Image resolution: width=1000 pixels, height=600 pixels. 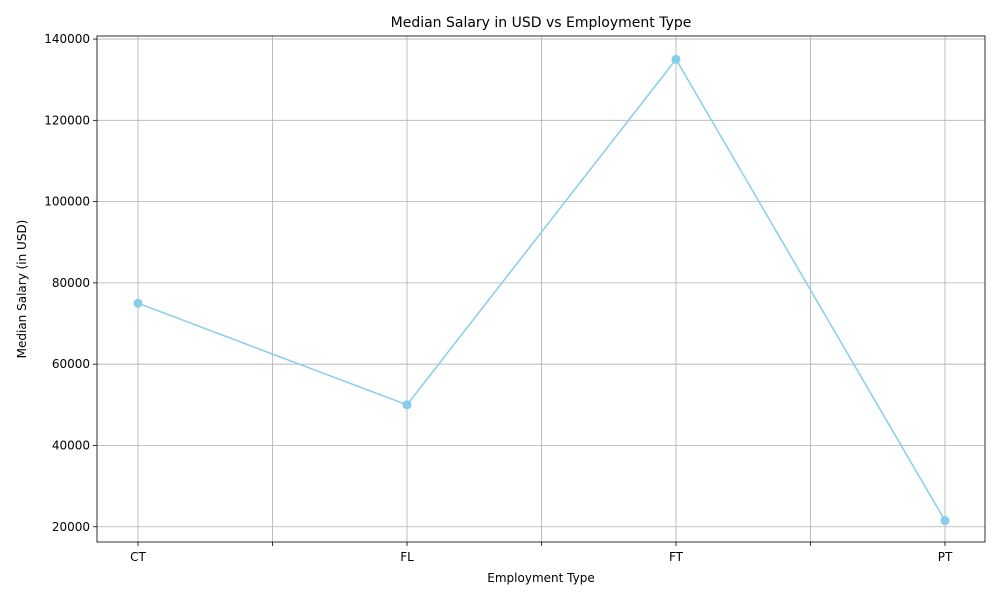 What do you see at coordinates (407, 405) in the screenshot?
I see `data-point-fl` at bounding box center [407, 405].